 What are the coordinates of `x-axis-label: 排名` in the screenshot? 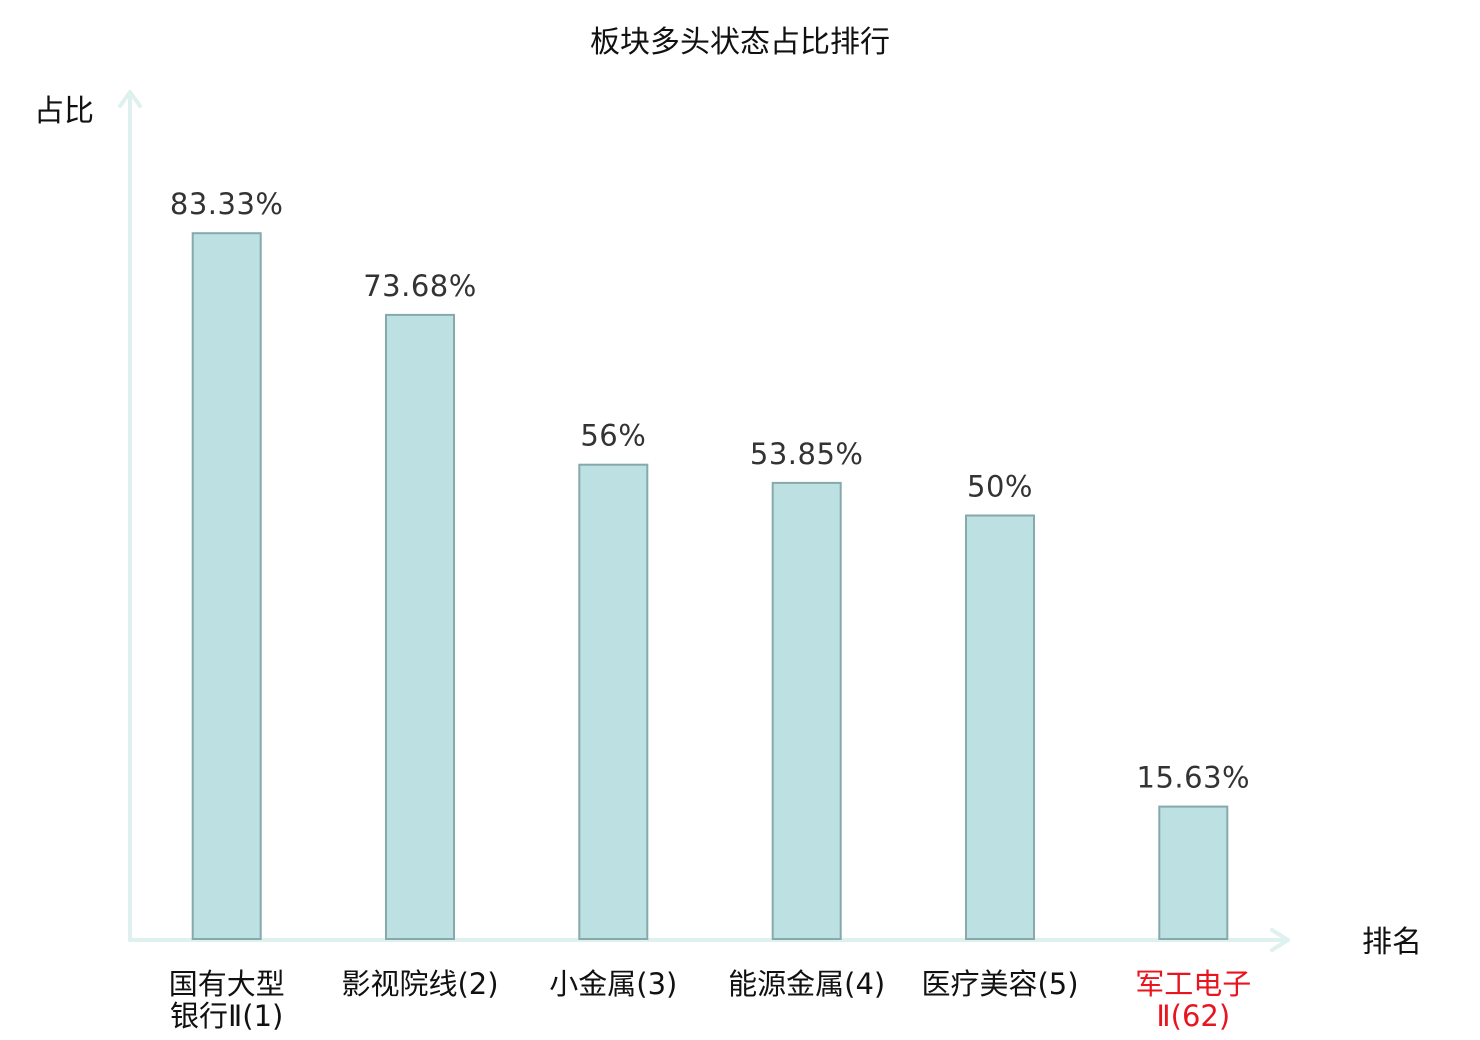 It's located at (1392, 942).